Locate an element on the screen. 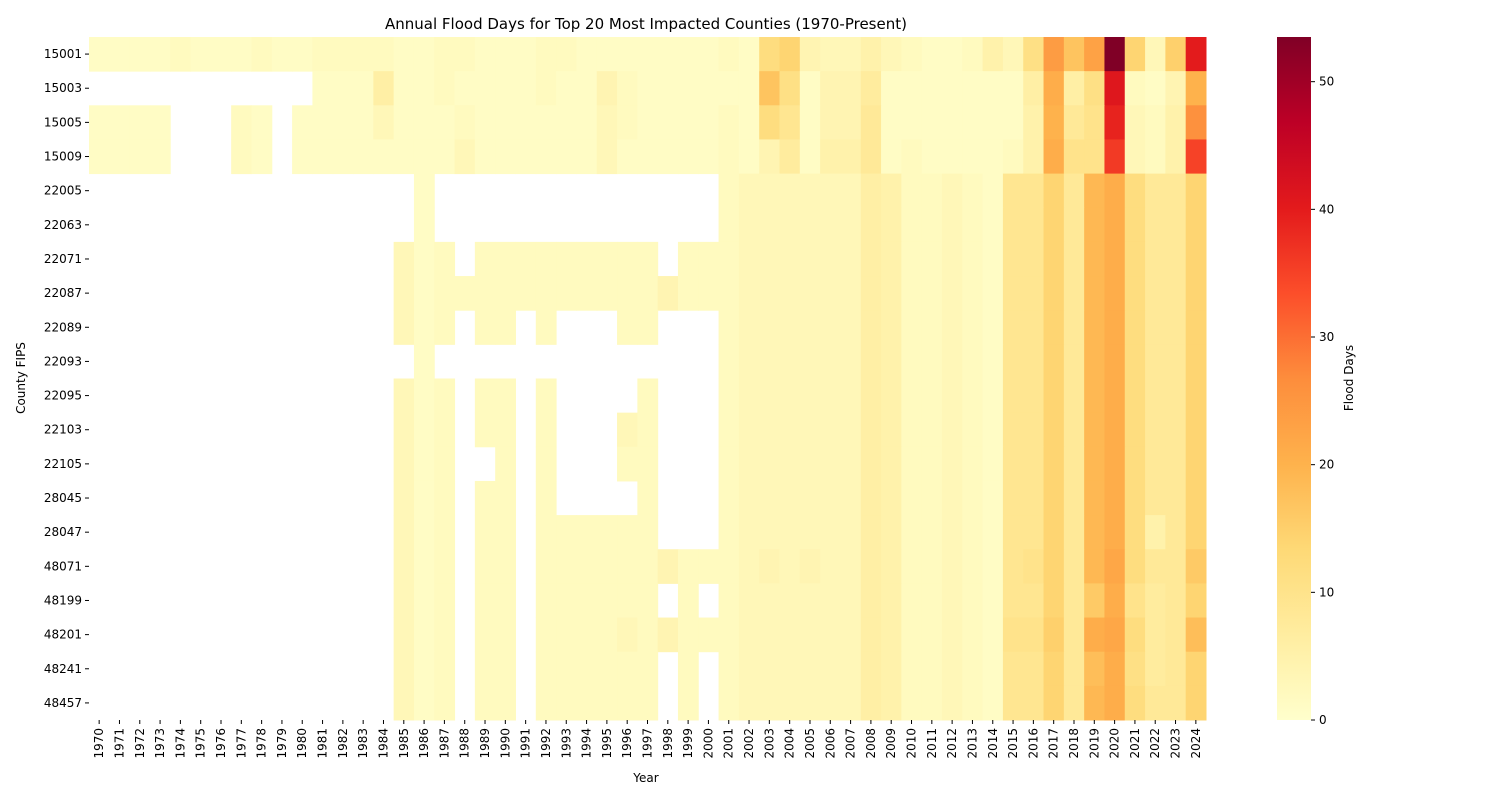 Image resolution: width=1500 pixels, height=804 pixels. x-tick-label: 2022 is located at coordinates (1155, 743).